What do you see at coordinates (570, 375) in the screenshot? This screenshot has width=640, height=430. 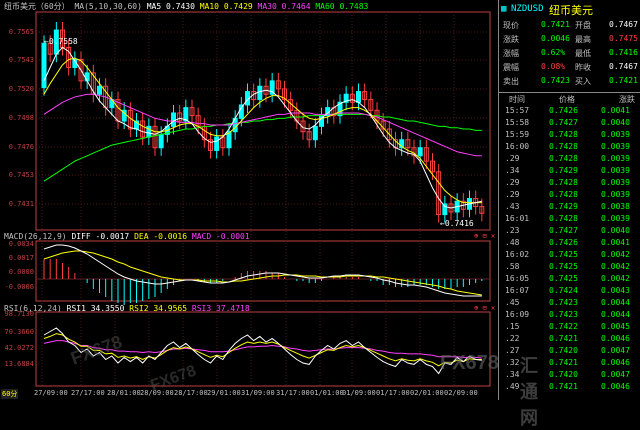 I see `tick-row: .34 0.7420 0.0047` at bounding box center [570, 375].